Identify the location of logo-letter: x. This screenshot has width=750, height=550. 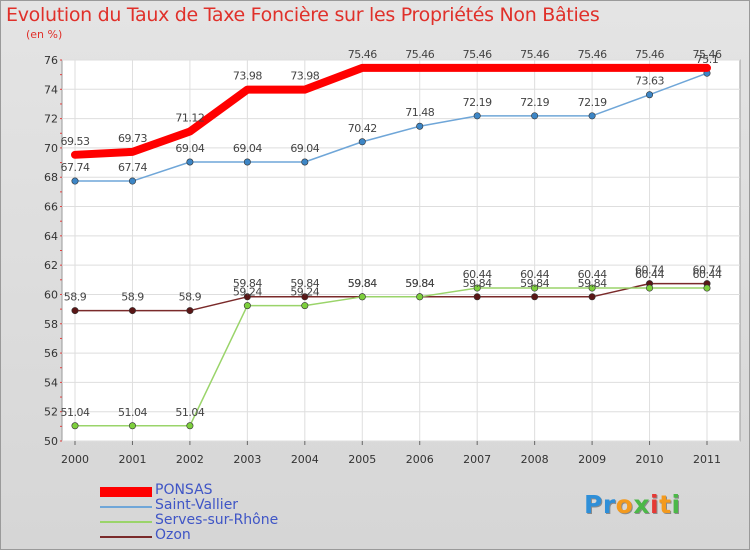
(641, 504).